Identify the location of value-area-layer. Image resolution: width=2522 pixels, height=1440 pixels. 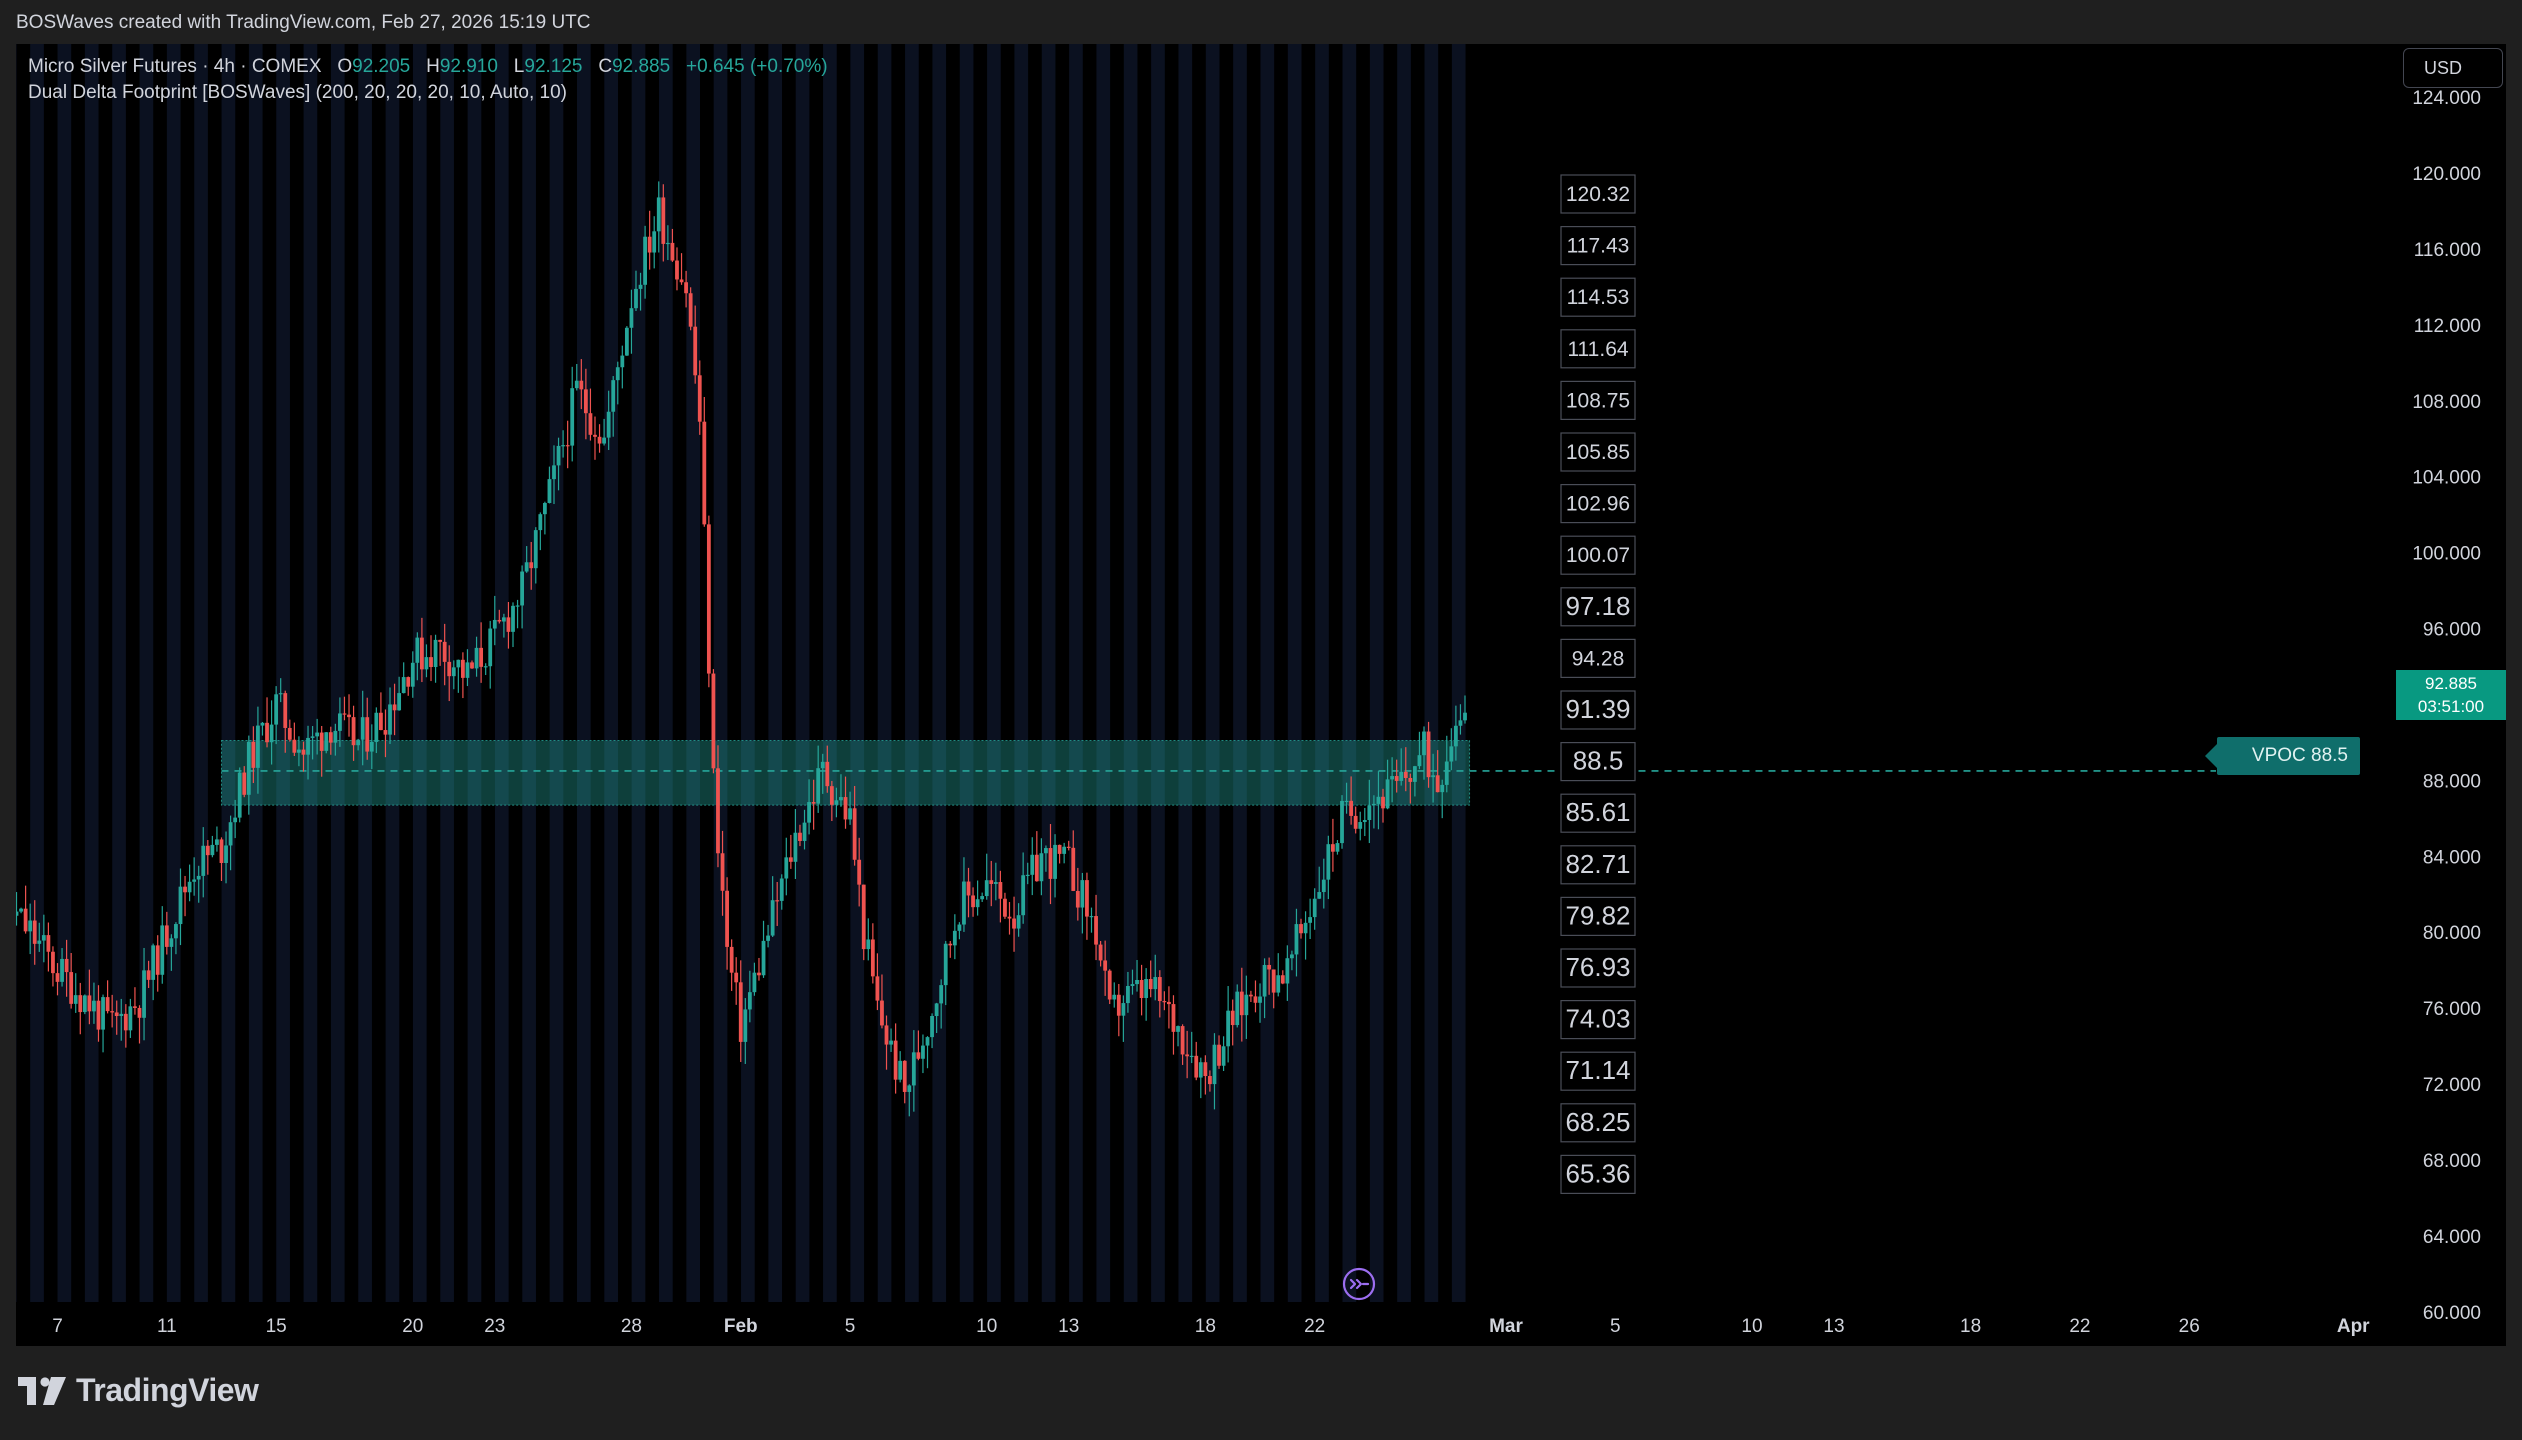
(1218, 773).